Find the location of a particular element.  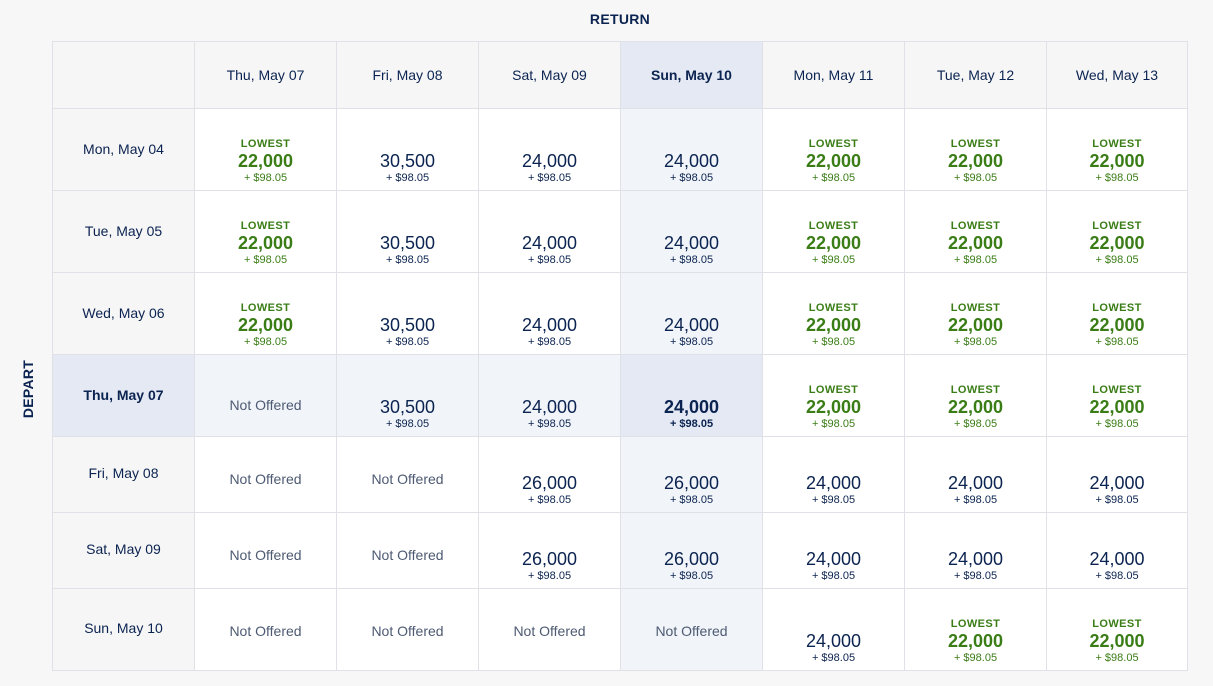

depart-date-header: Fri, May 08 is located at coordinates (123, 474).